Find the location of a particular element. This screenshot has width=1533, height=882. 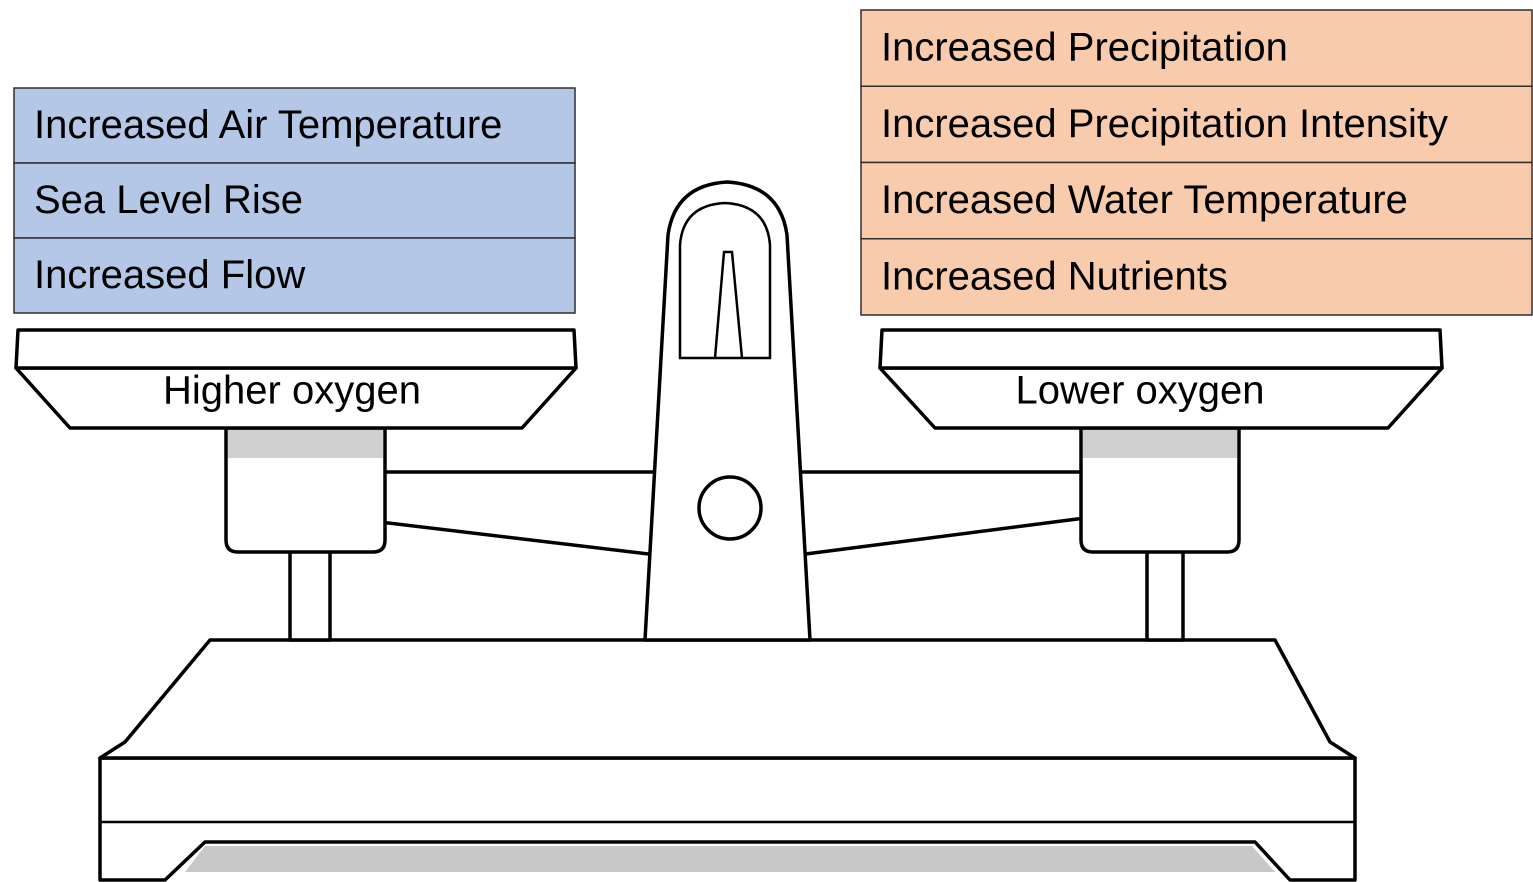

factor-label: Increased Precipitation is located at coordinates (1084, 48).